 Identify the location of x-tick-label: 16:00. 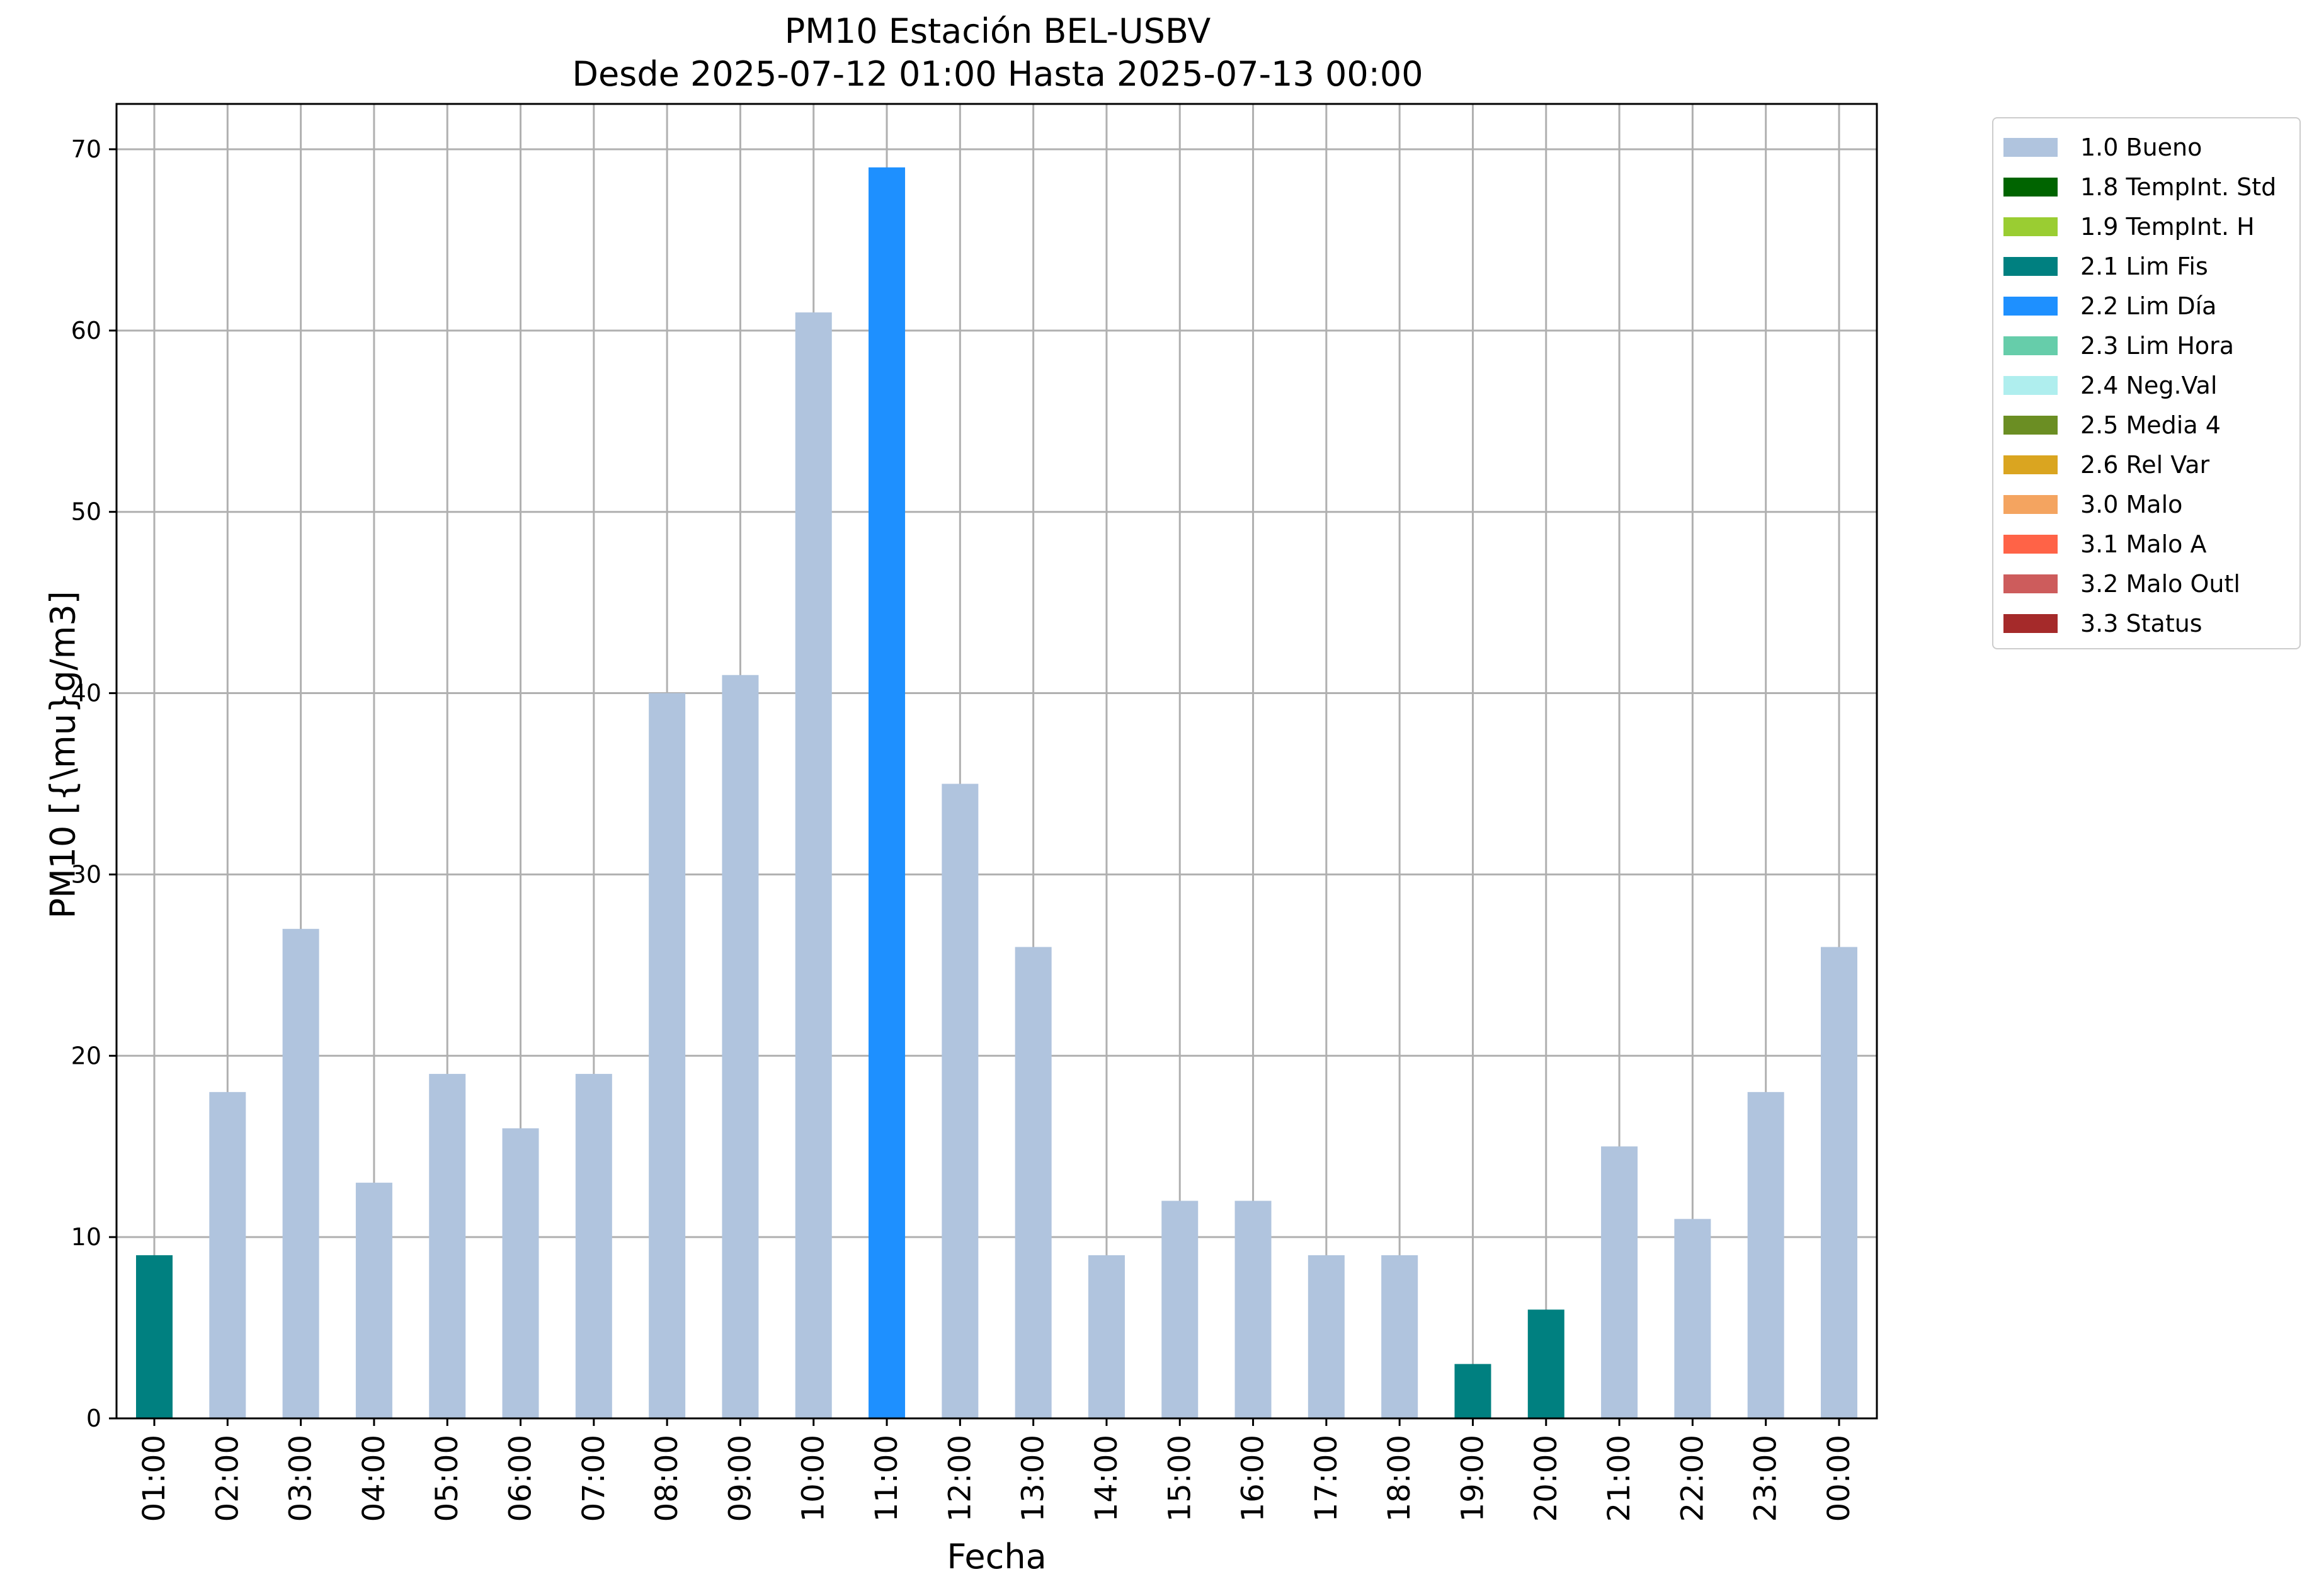
(1253, 1478).